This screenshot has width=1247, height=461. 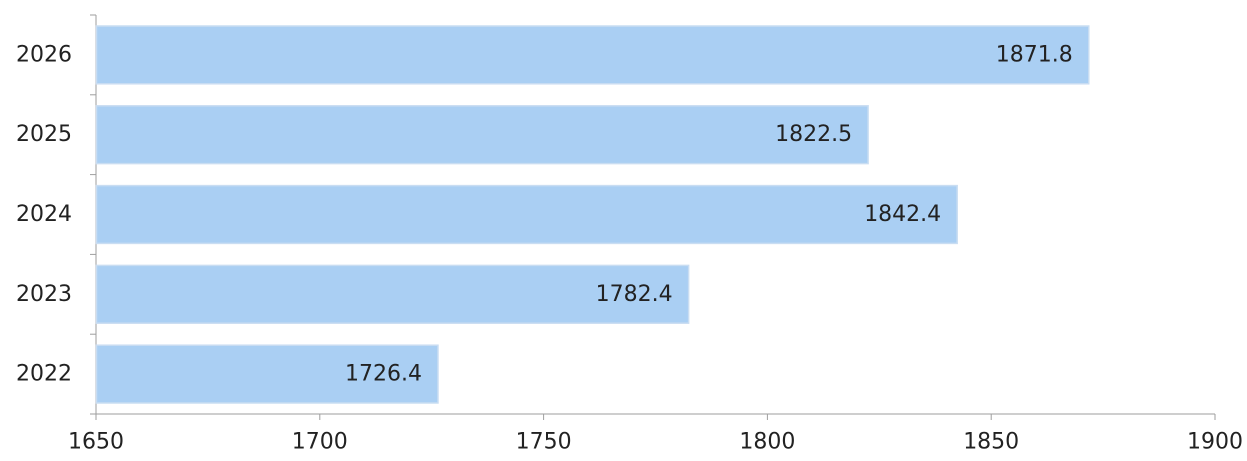 I want to click on data-label-2023: 1782.4, so click(x=634, y=294).